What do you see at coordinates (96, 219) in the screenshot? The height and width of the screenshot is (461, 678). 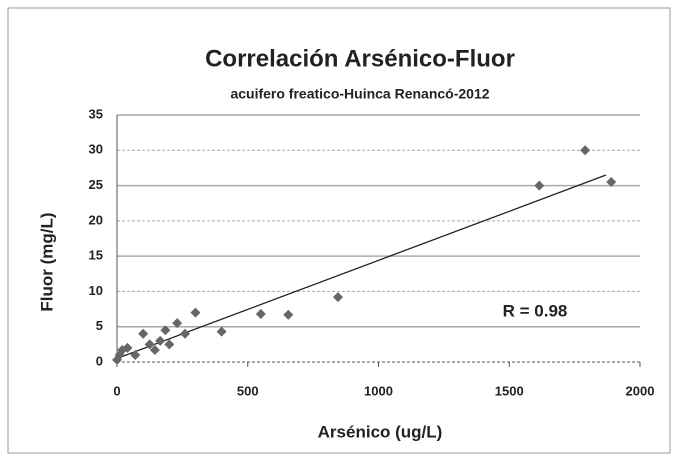 I see `y-tick-label: 20` at bounding box center [96, 219].